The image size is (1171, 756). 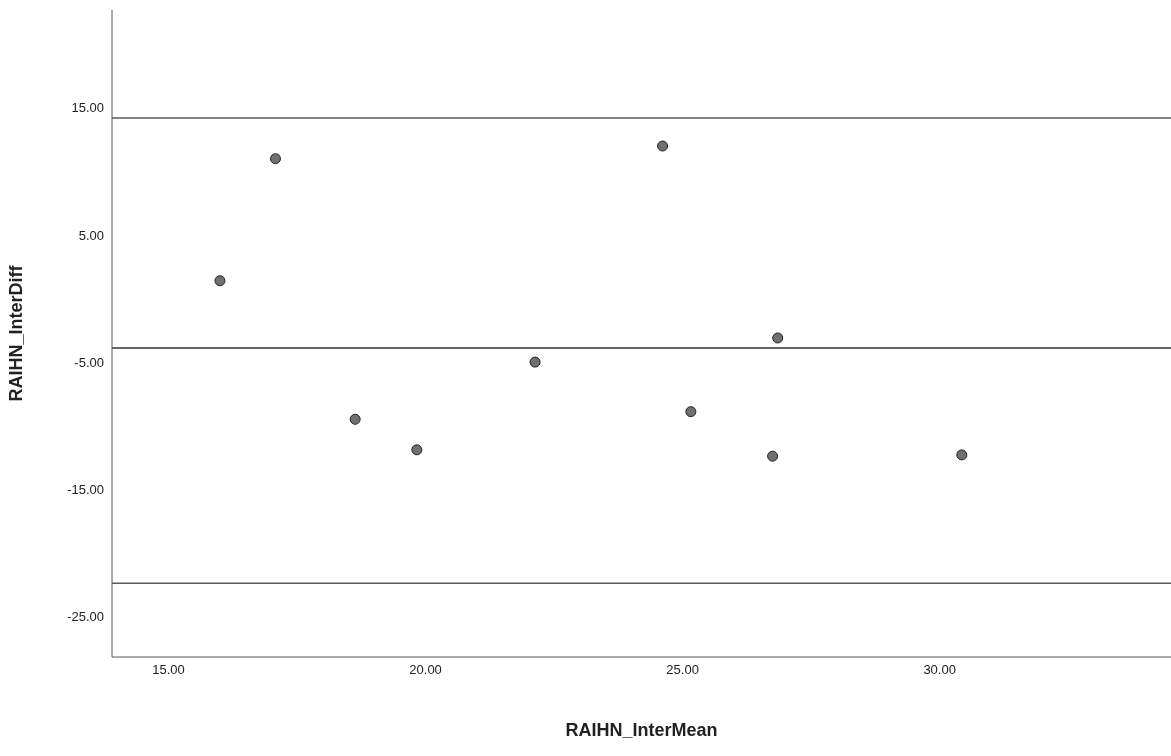 I want to click on y-axis-title: RAIHN_InterDiff, so click(x=16, y=333).